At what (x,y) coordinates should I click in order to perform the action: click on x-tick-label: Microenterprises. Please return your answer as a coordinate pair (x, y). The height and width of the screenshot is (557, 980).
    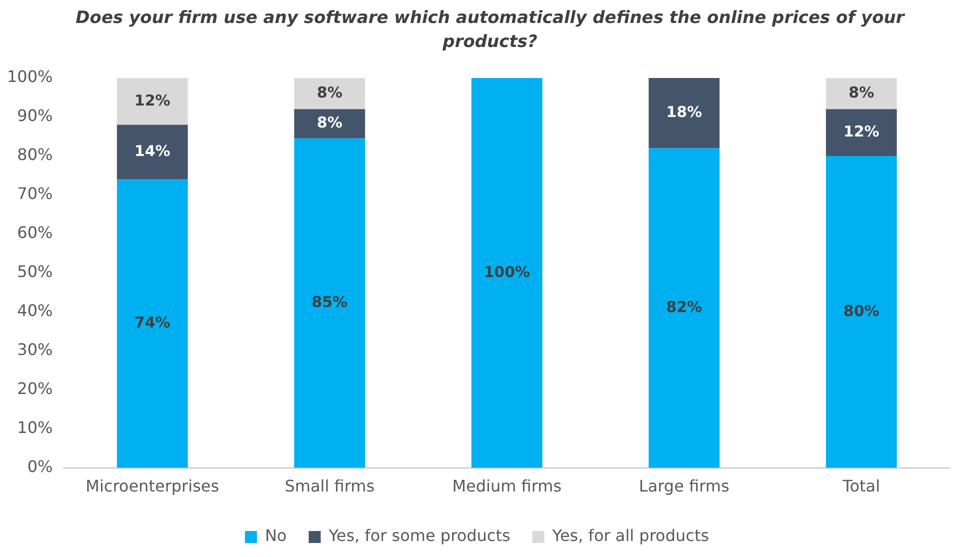
    Looking at the image, I should click on (153, 486).